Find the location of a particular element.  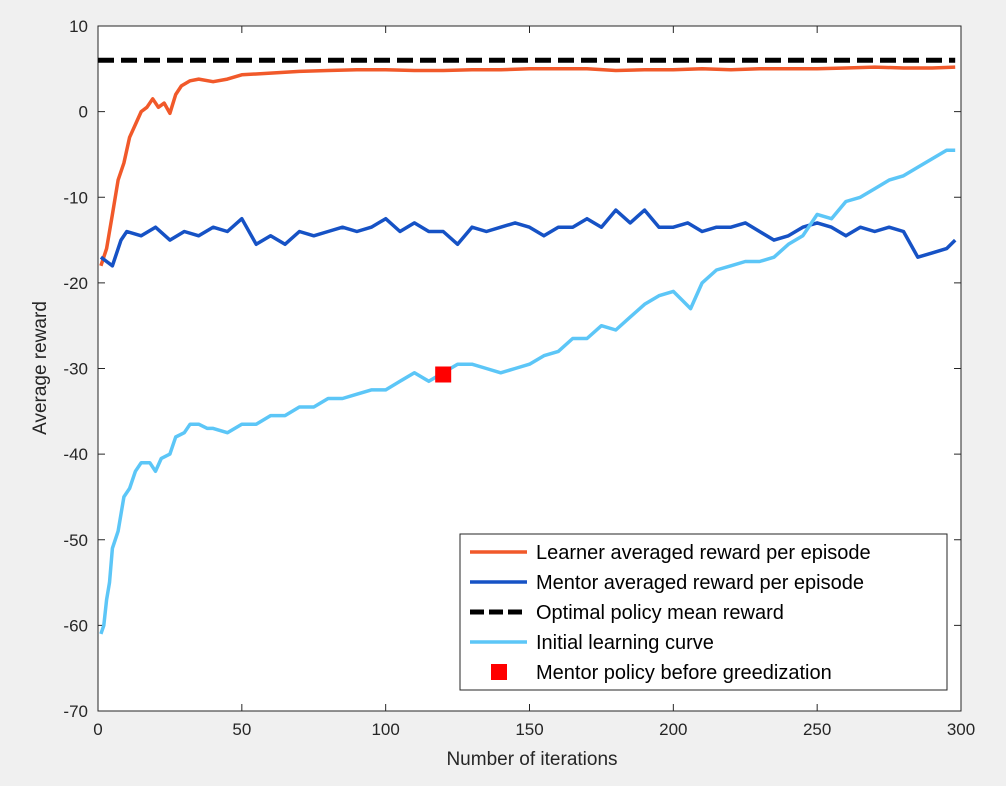

x-tick-label: 300 is located at coordinates (961, 729).